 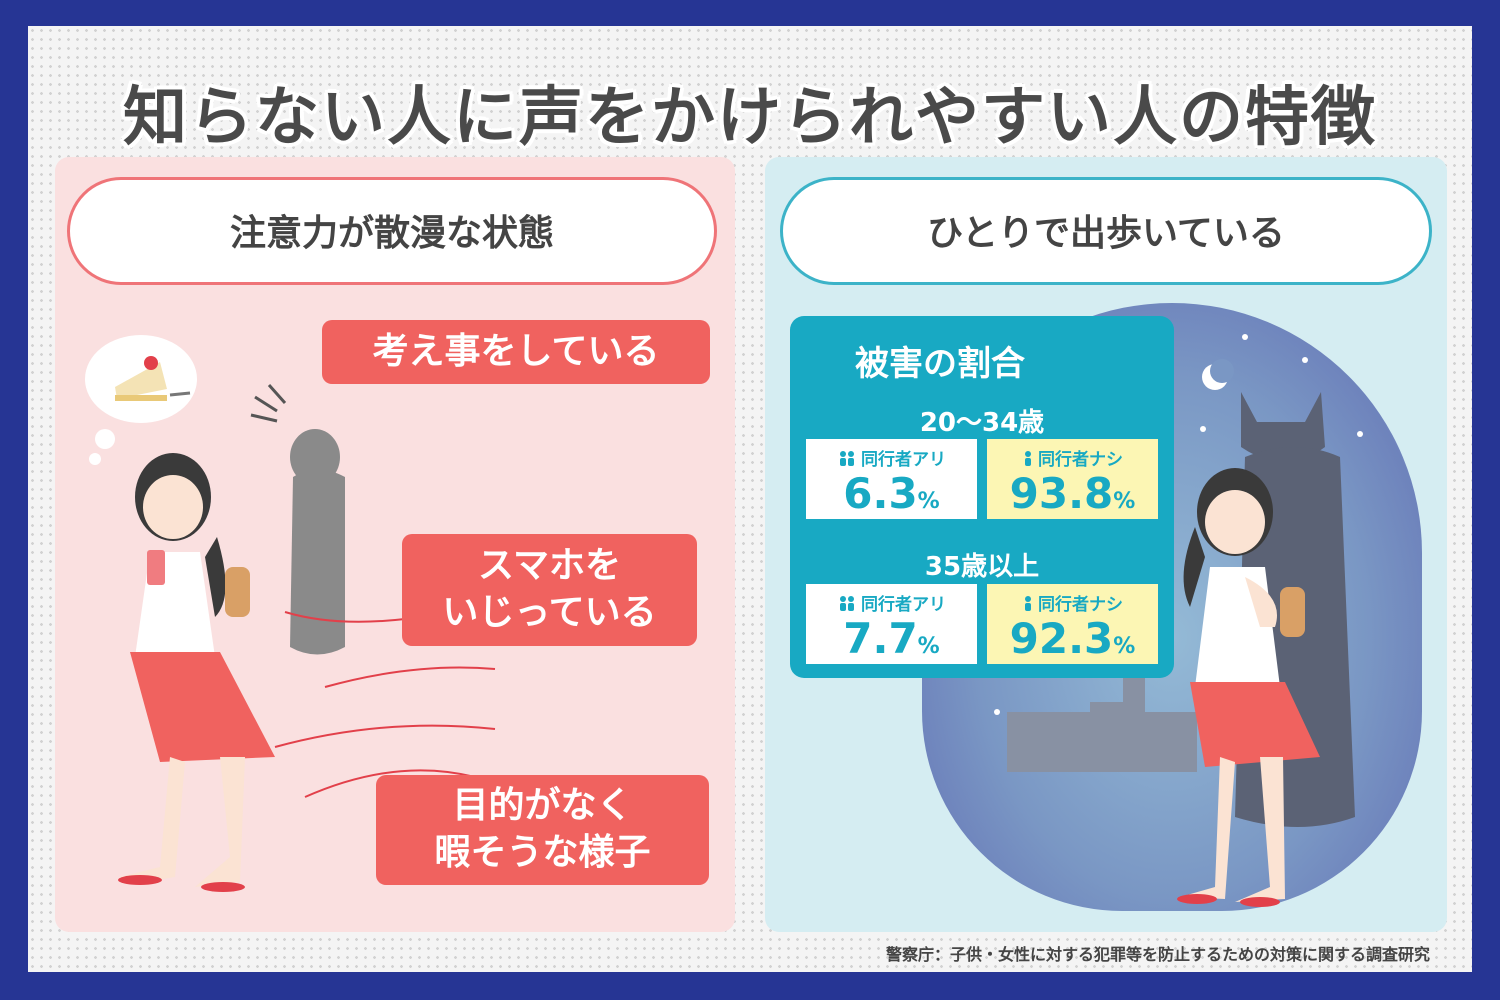 I want to click on girl-with-phone-icon, so click(x=196, y=672).